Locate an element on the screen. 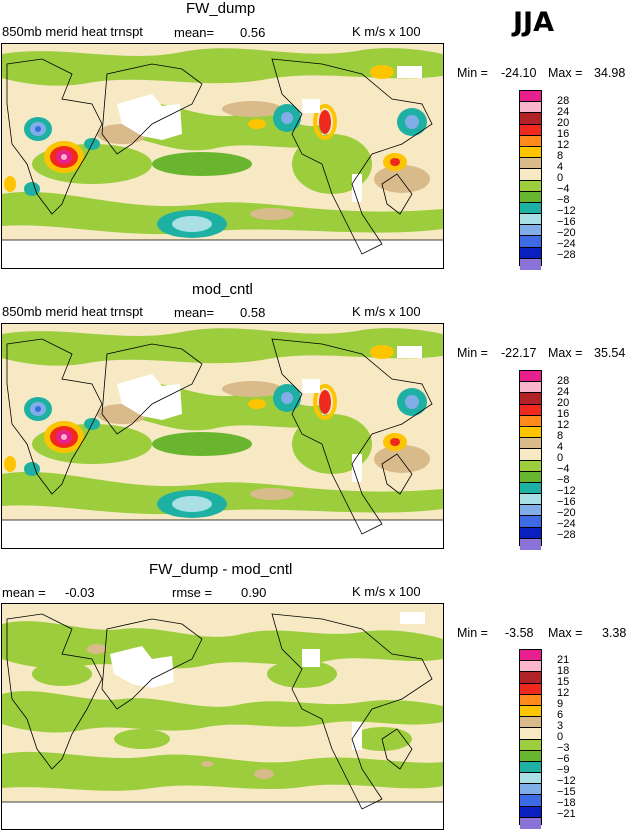 Image resolution: width=634 pixels, height=830 pixels. panel3-level-label: −9 is located at coordinates (563, 770).